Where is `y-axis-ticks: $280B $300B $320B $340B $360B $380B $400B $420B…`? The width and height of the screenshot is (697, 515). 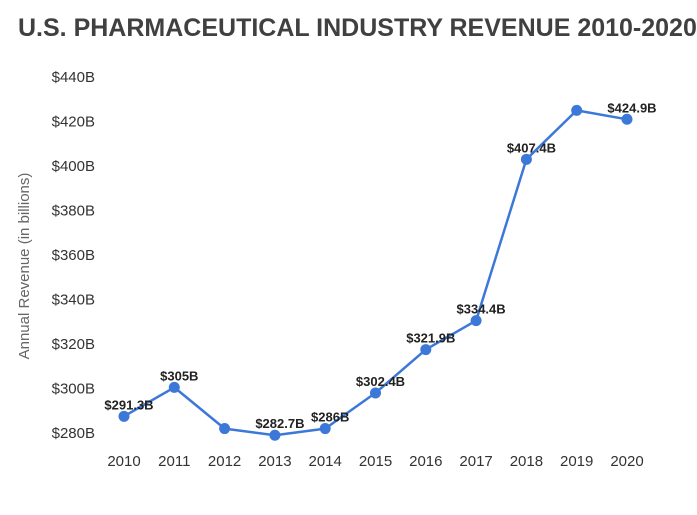
y-axis-ticks: $280B $300B $320B $340B $360B $380B $400B $420B… is located at coordinates (73, 255).